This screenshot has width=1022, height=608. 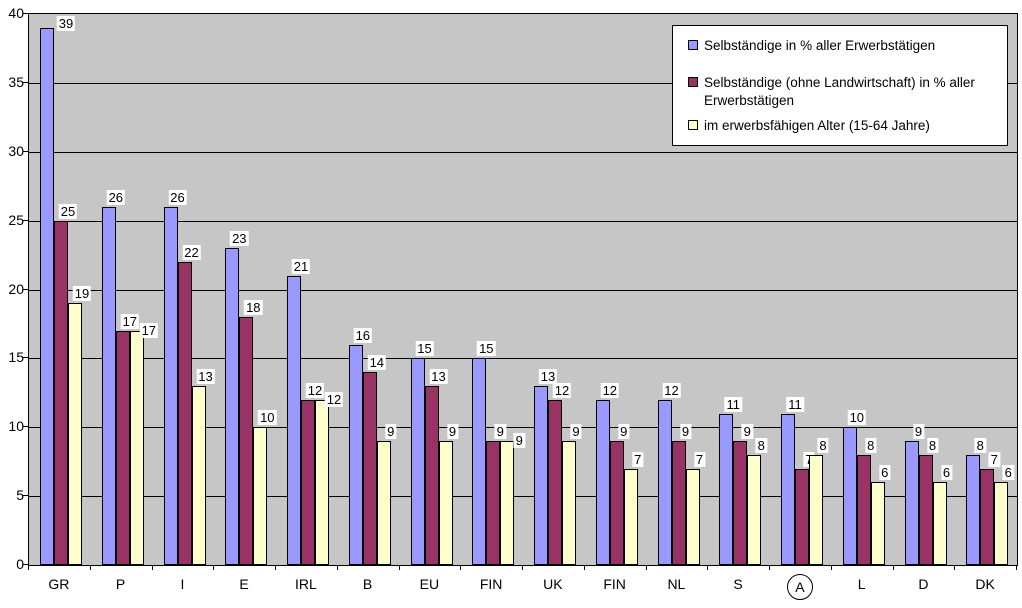 I want to click on bar-e-s1, so click(x=232, y=406).